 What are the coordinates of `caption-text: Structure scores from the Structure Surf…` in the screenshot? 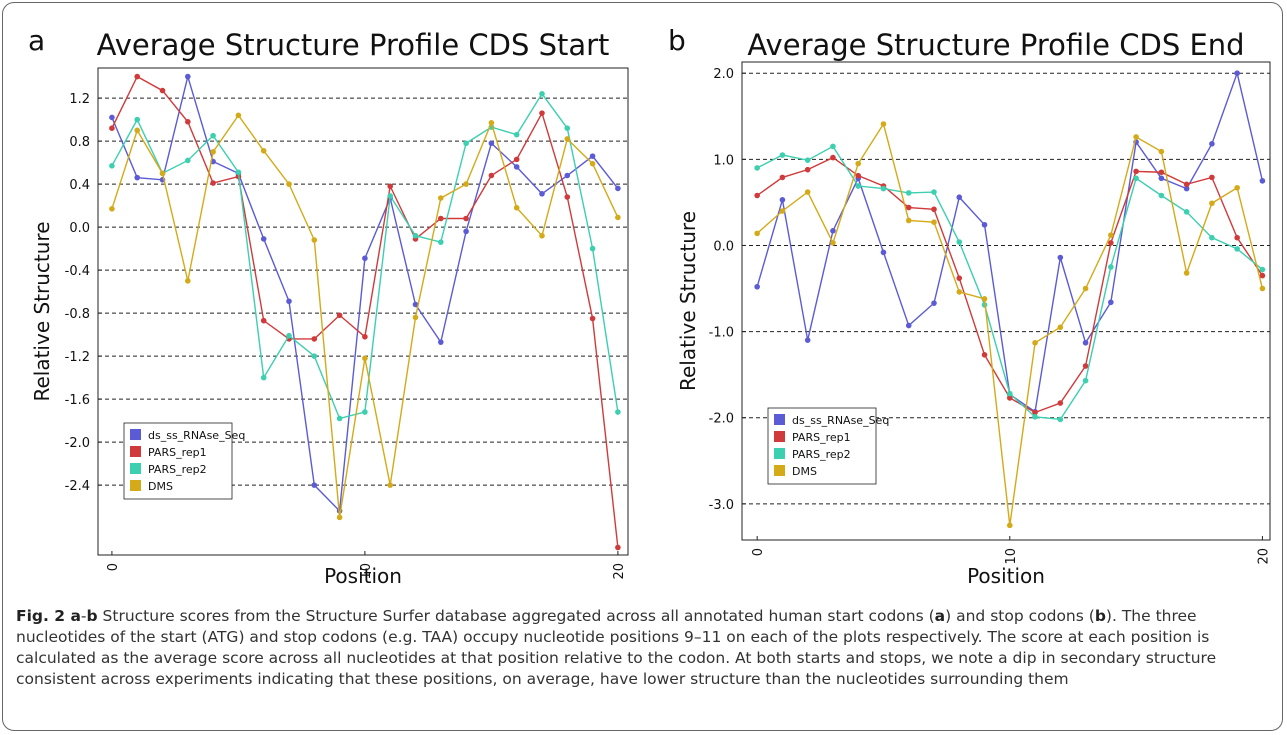 It's located at (516, 616).